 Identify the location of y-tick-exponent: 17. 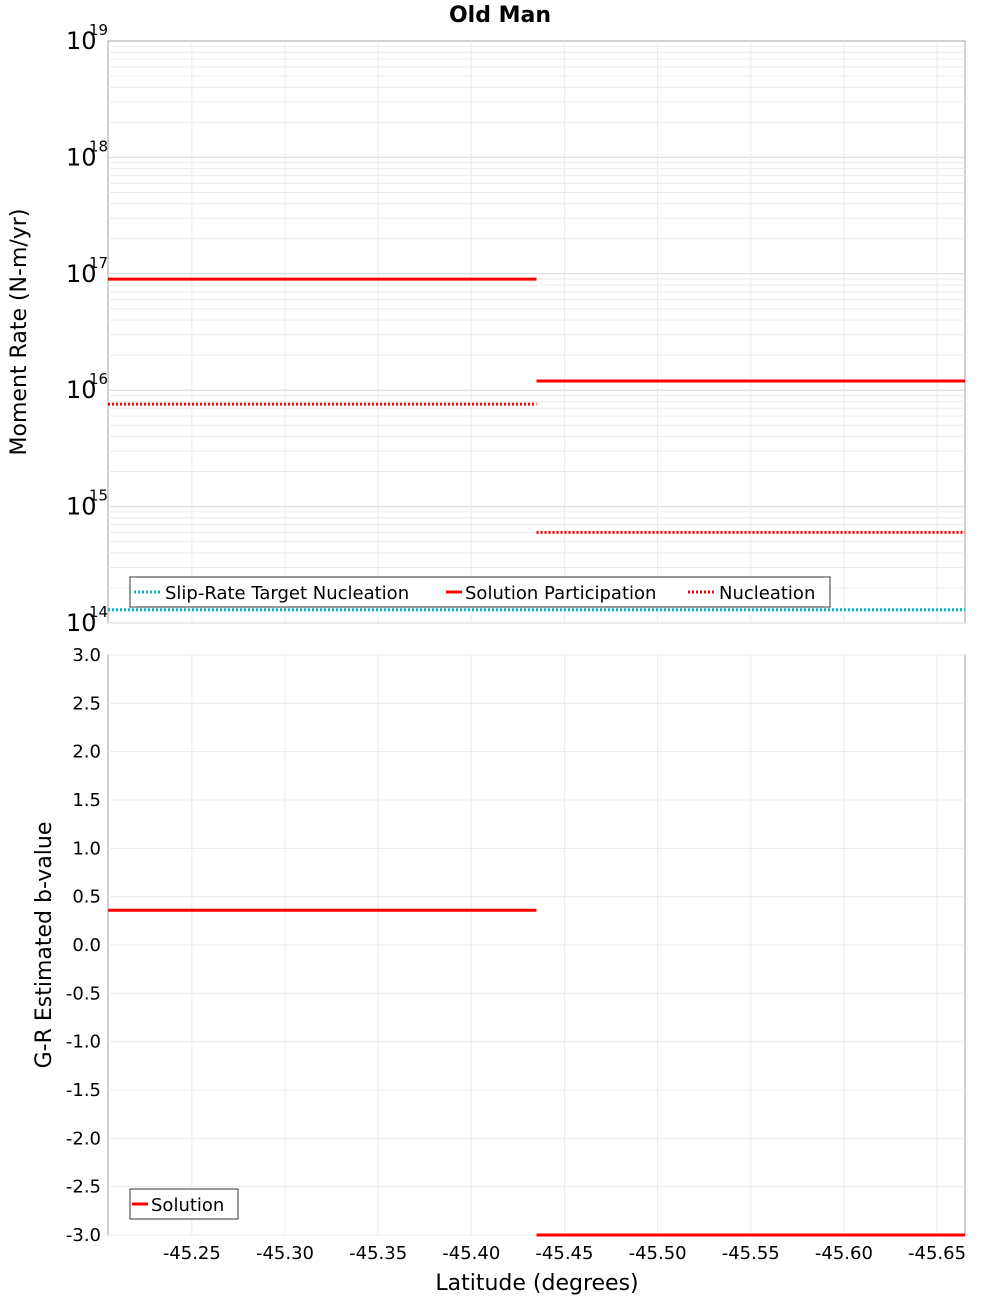
(98, 263).